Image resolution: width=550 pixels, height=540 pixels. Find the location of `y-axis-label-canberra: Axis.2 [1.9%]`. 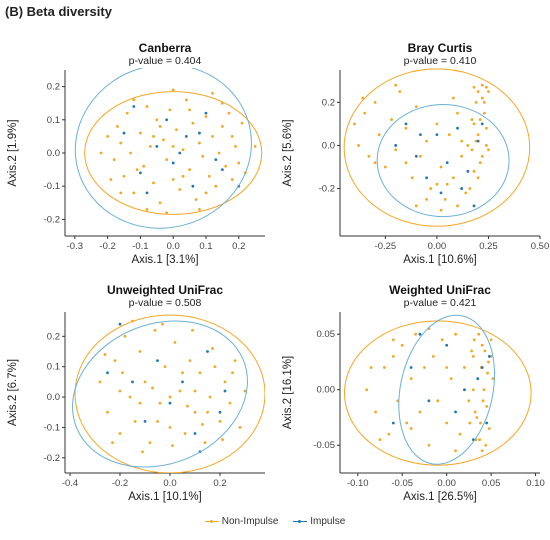

y-axis-label-canberra: Axis.2 [1.9%] is located at coordinates (13, 152).